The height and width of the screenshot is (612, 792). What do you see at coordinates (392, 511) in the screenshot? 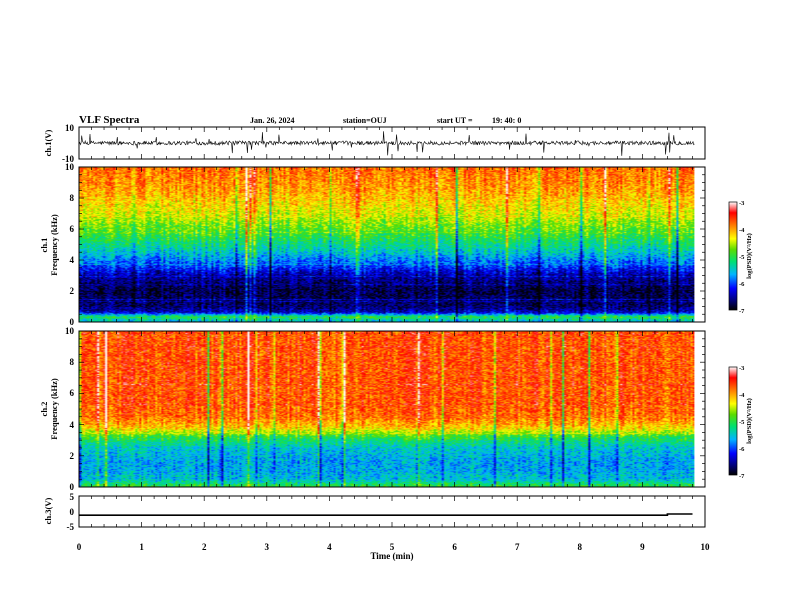
I see `ch3-waveform-xticks` at bounding box center [392, 511].